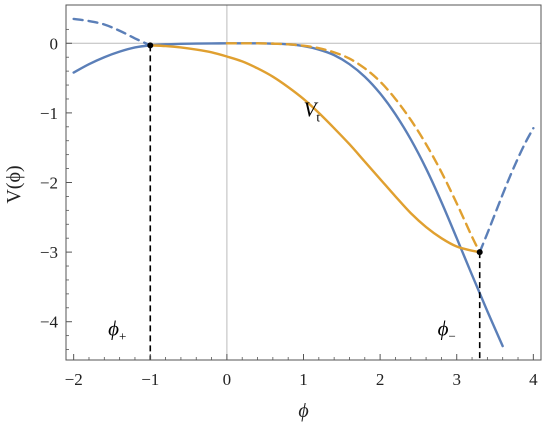 Image resolution: width=546 pixels, height=425 pixels. Describe the element at coordinates (479, 252) in the screenshot. I see `phi-minus-marker` at that location.